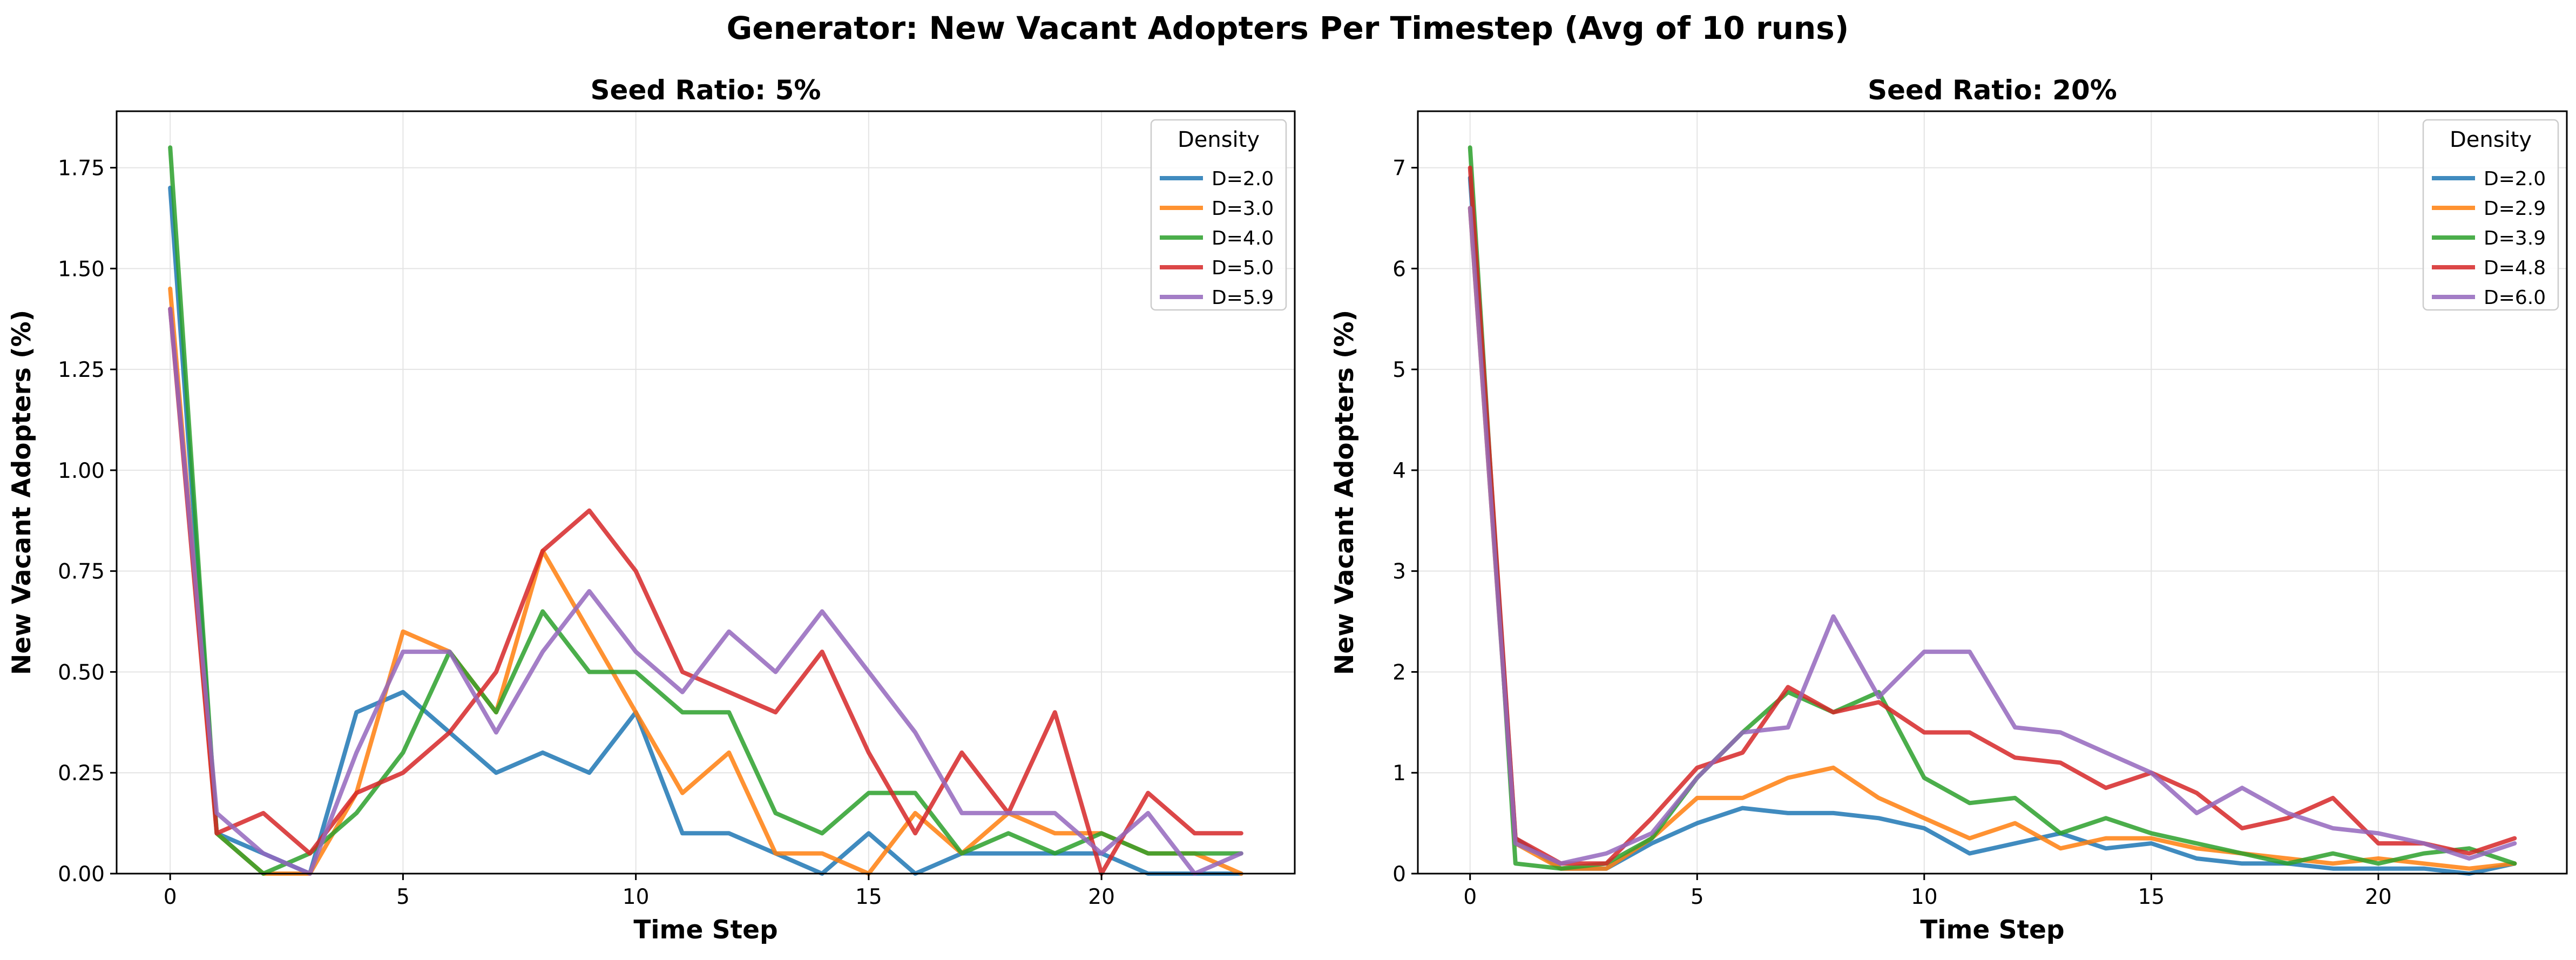 The height and width of the screenshot is (960, 2576). Describe the element at coordinates (706, 90) in the screenshot. I see `subplot-title: Seed Ratio: 5%` at that location.